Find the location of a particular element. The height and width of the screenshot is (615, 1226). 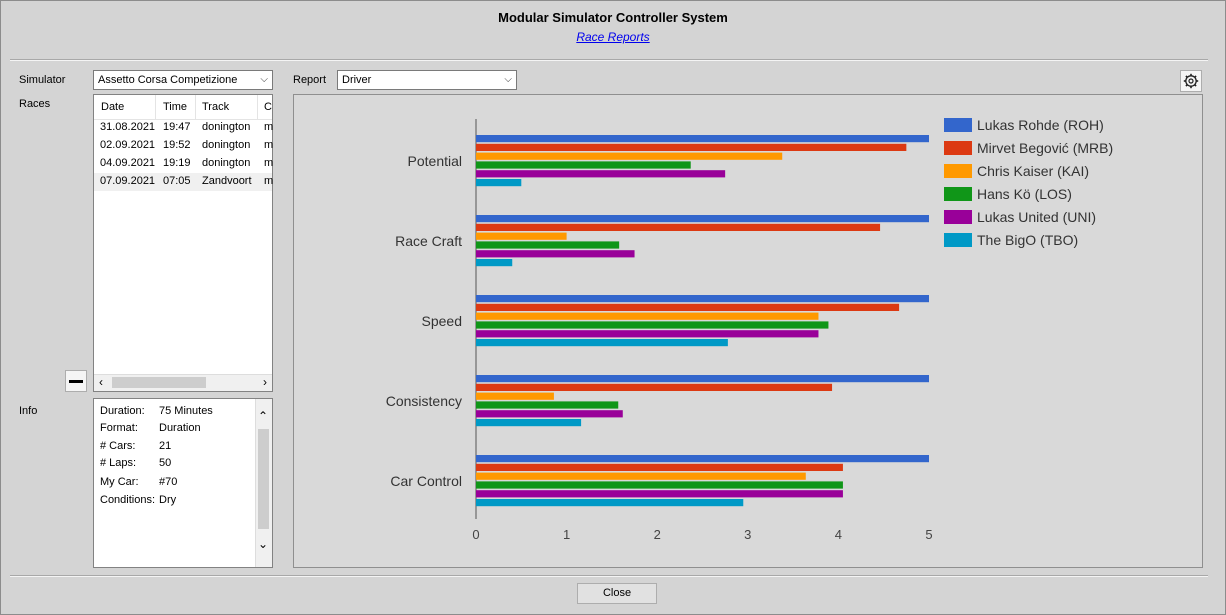

races-horizontal-scrollbar: ‹ › is located at coordinates (183, 382).